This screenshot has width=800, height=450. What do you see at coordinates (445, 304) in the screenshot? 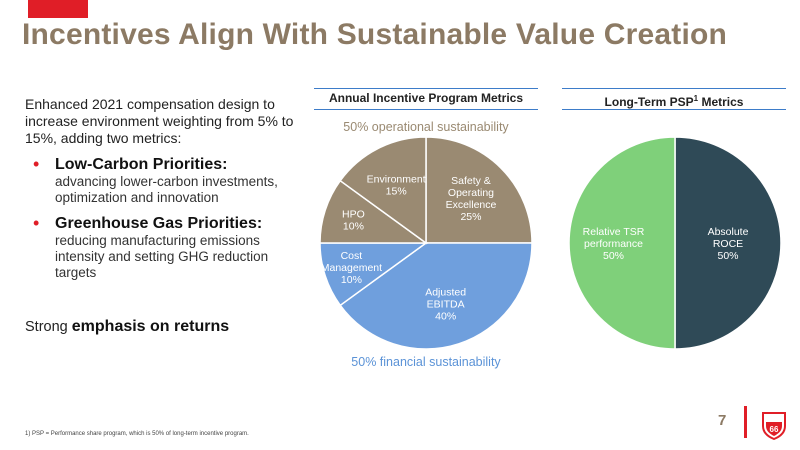
I see `slice-label-adjusted-ebitda: Adjusted EBITDA 40%` at bounding box center [445, 304].